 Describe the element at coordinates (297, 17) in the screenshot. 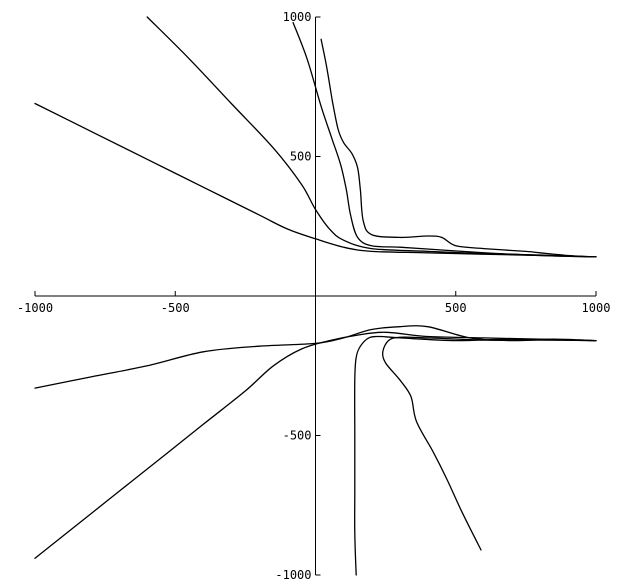

I see `y-tick-label: 1000` at that location.